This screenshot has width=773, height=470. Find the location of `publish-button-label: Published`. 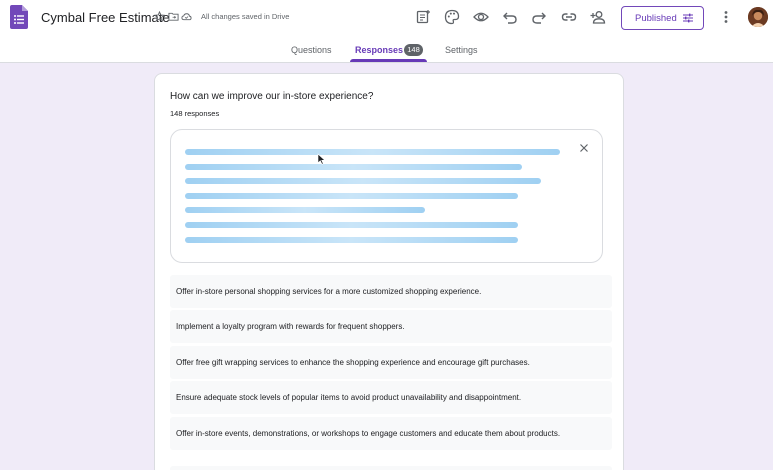

publish-button-label: Published is located at coordinates (656, 18).